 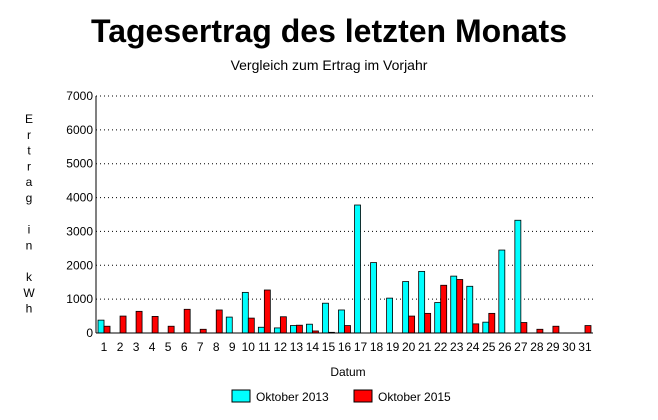 What do you see at coordinates (79, 96) in the screenshot?
I see `y-tick-label: 7000` at bounding box center [79, 96].